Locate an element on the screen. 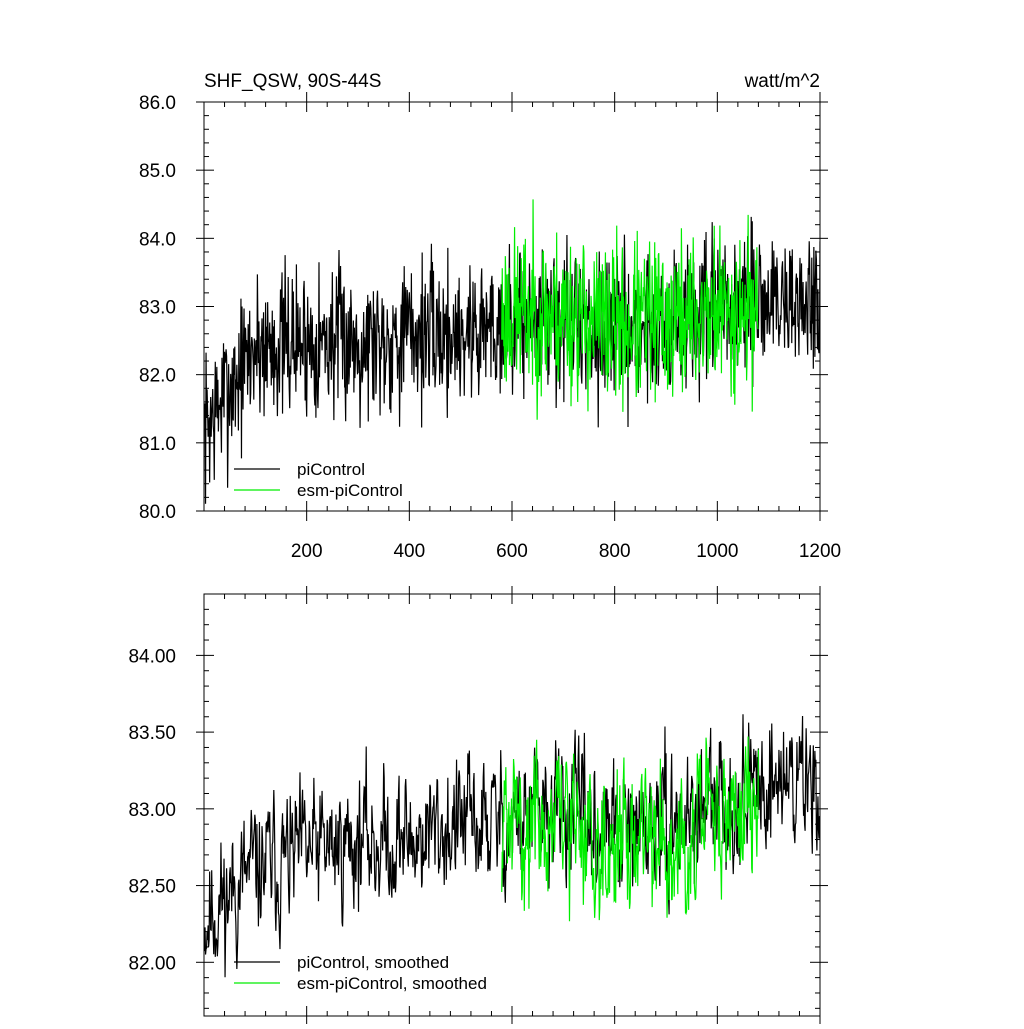  x-tick-label: 800 is located at coordinates (615, 551).